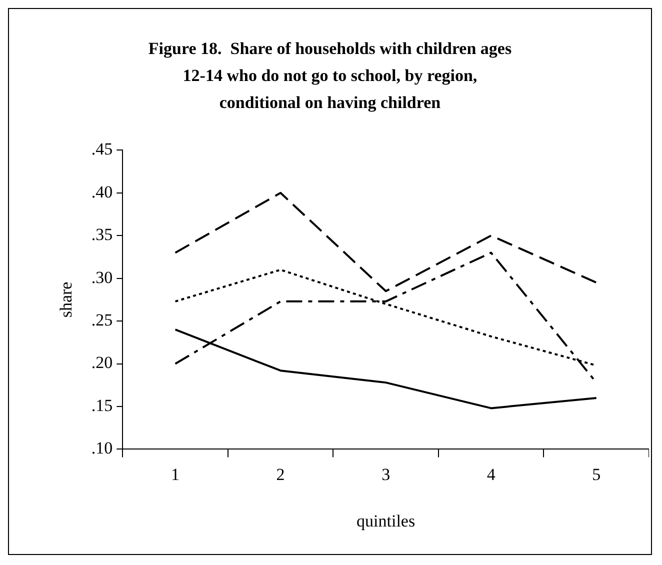 This screenshot has width=662, height=565. Describe the element at coordinates (386, 520) in the screenshot. I see `x-axis-title: quintiles` at that location.